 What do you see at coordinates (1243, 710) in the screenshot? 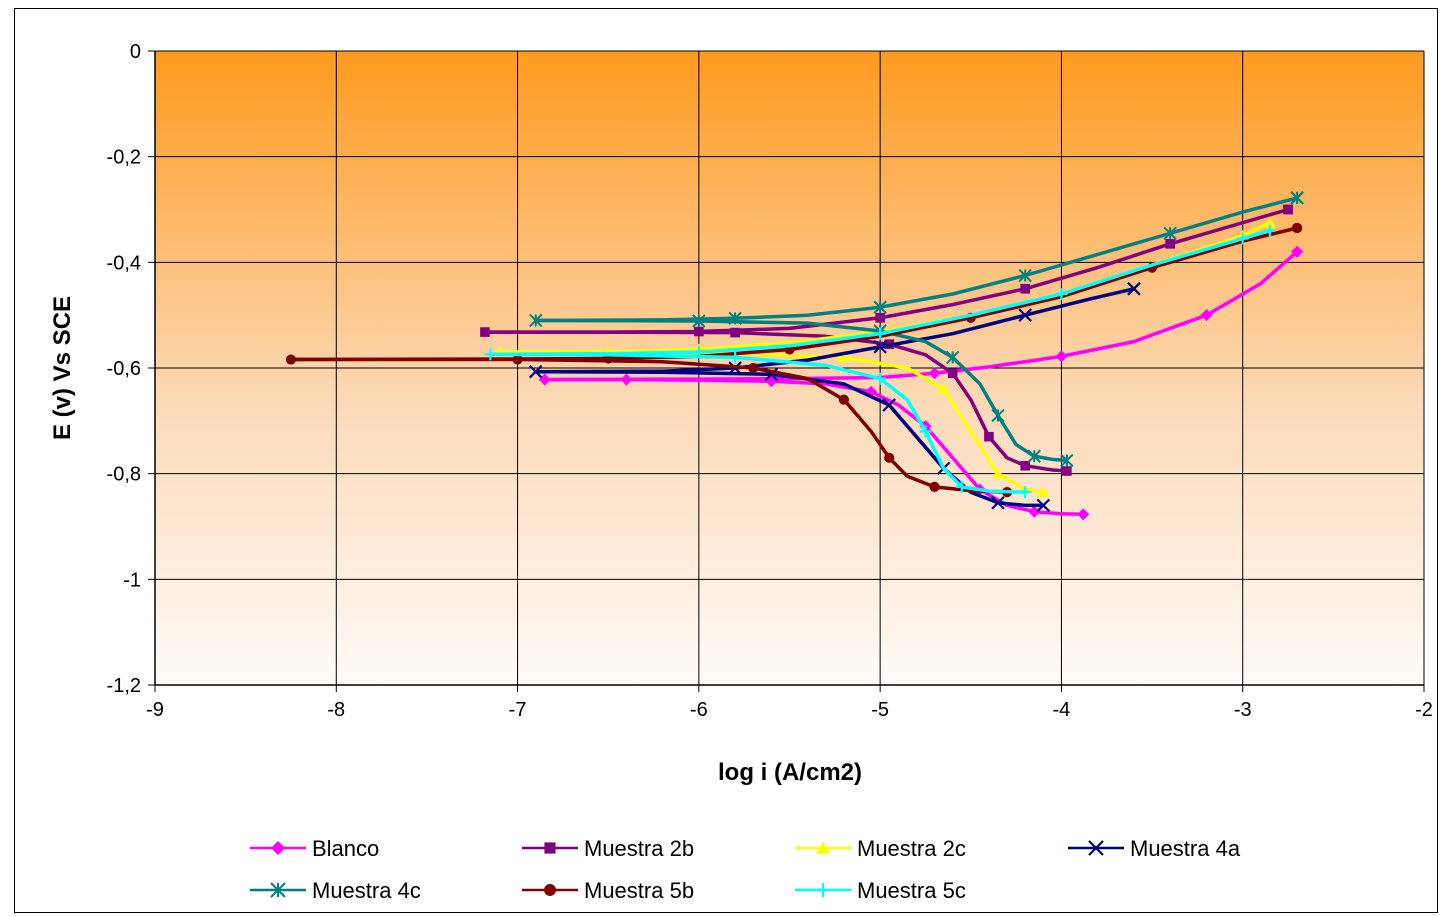
I see `x-tick-label: -3` at bounding box center [1243, 710].